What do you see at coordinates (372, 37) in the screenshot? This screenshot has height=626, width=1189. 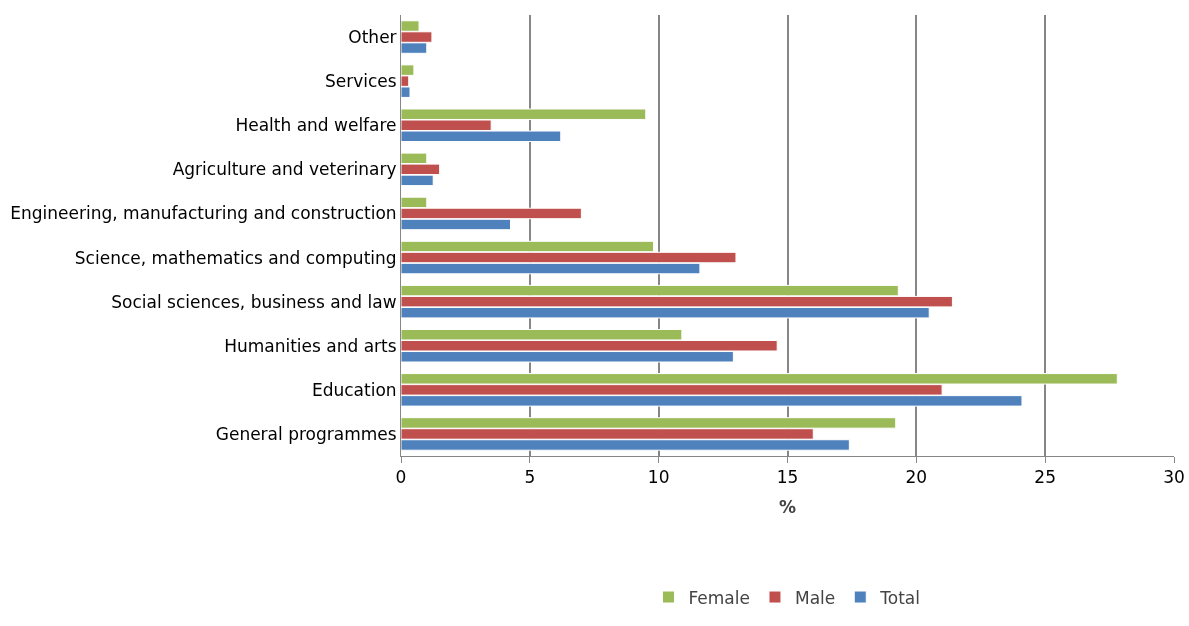 I see `y-tick-label: Other` at bounding box center [372, 37].